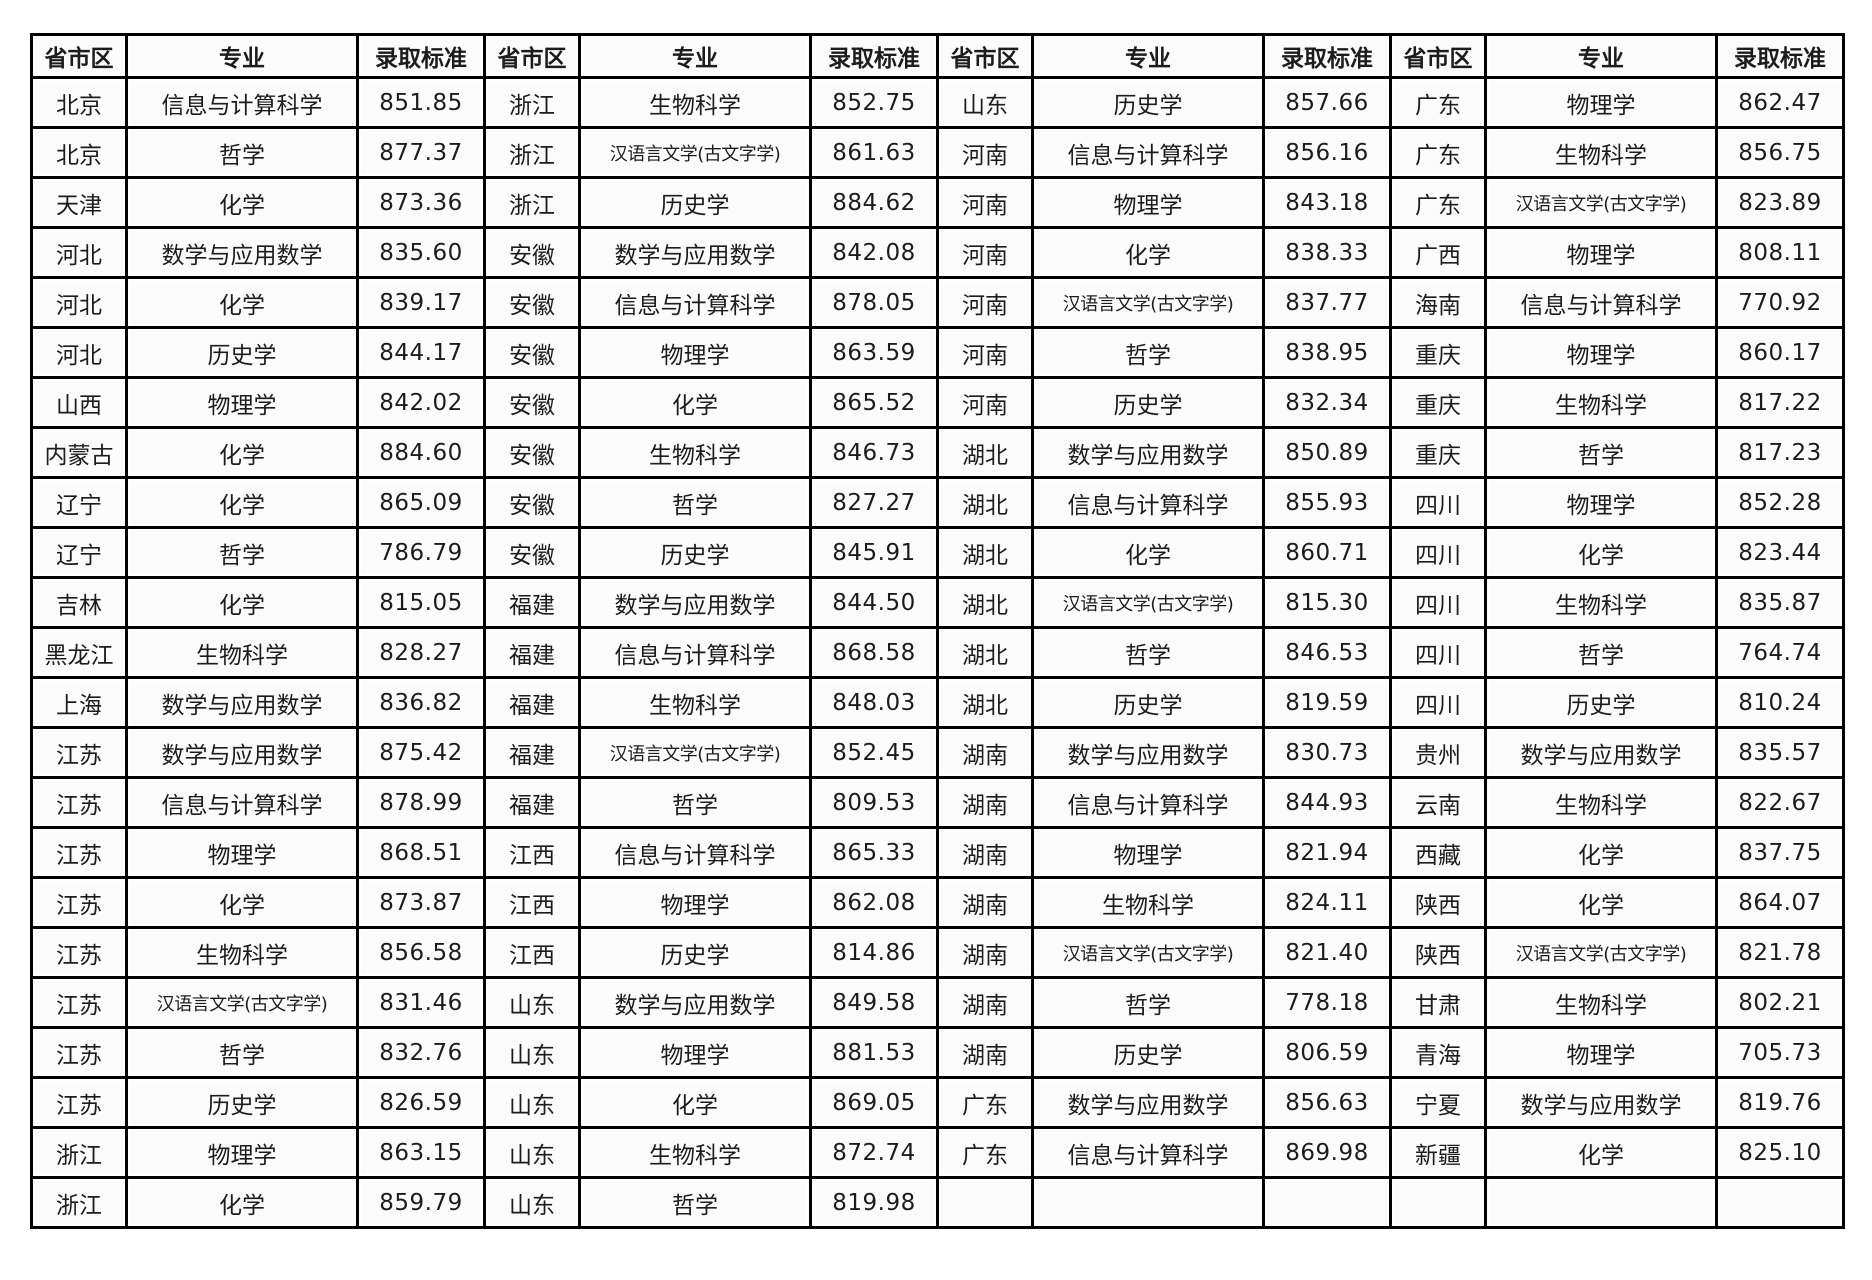  What do you see at coordinates (1327, 352) in the screenshot?
I see `score-cell: 838.95` at bounding box center [1327, 352].